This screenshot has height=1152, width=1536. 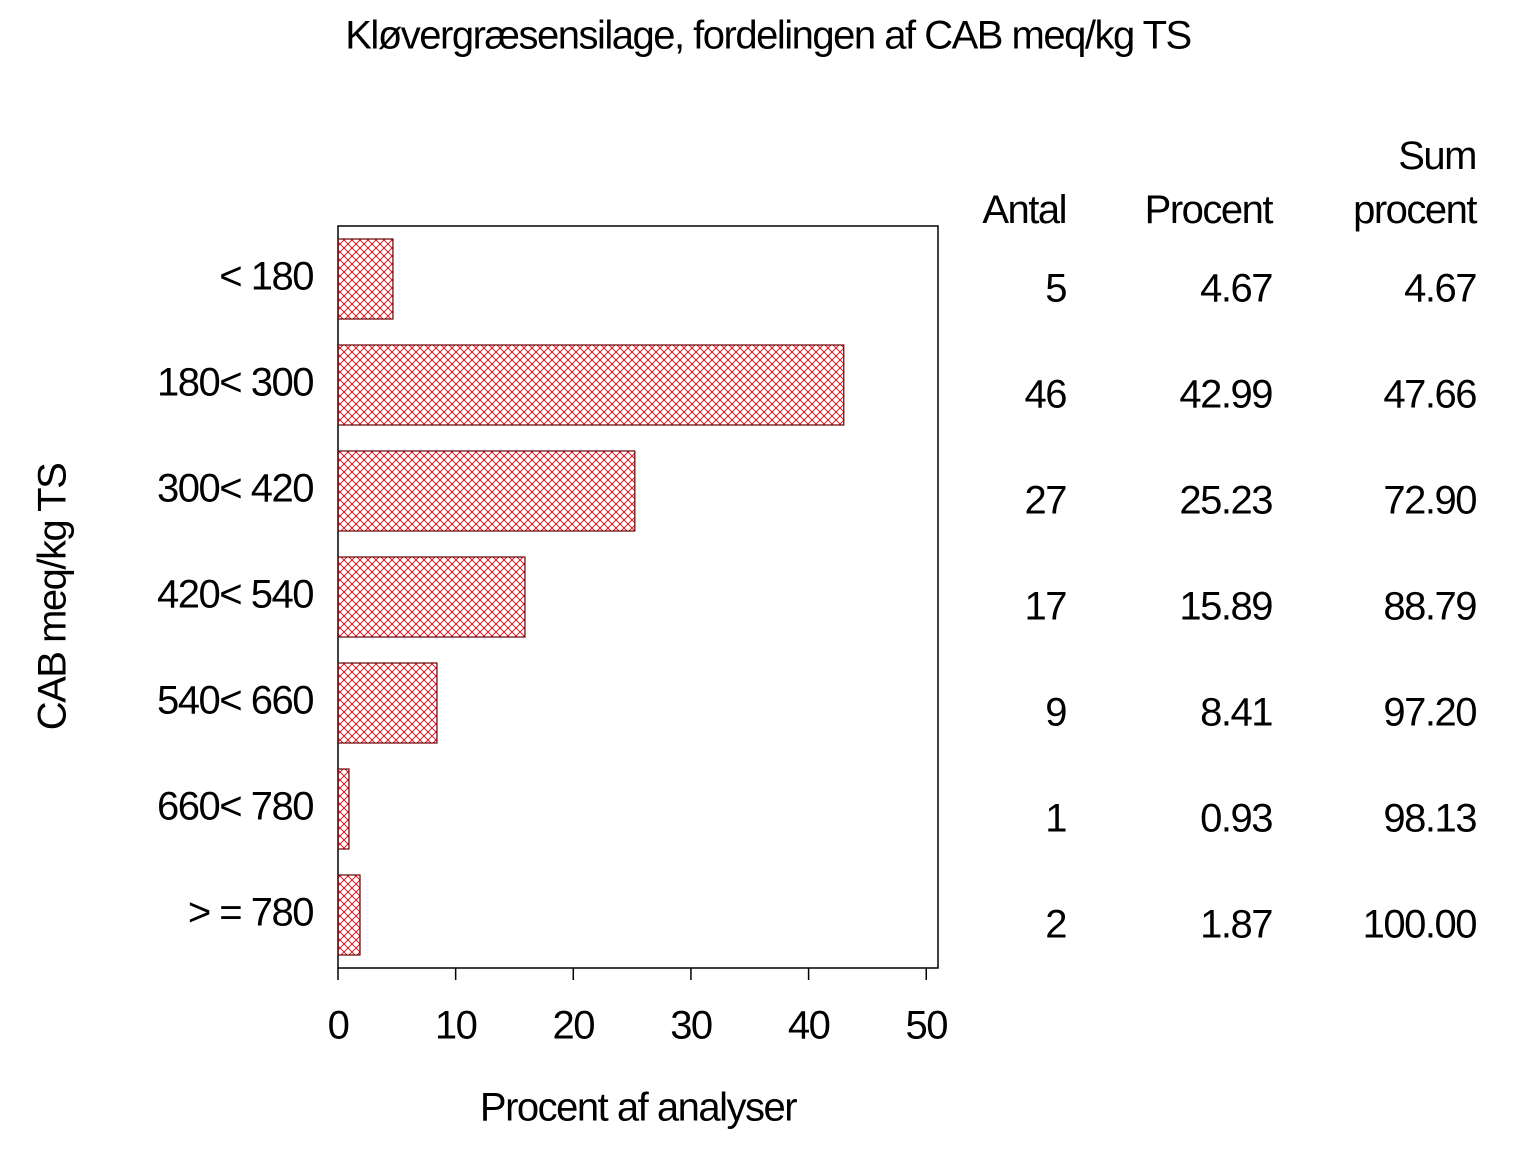 What do you see at coordinates (1236, 925) in the screenshot?
I see `table-cell: 1.87` at bounding box center [1236, 925].